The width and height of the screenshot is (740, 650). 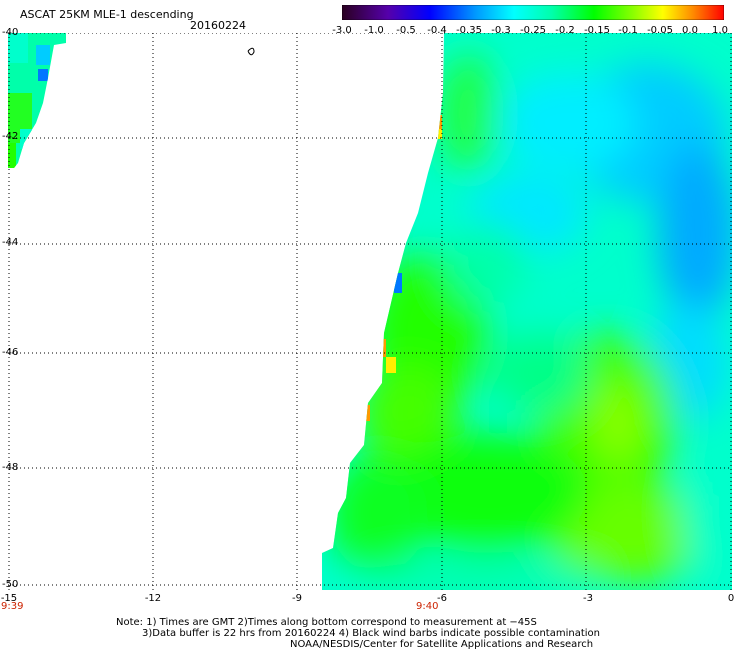 I want to click on color-bar-label: -0.2, so click(x=565, y=30).